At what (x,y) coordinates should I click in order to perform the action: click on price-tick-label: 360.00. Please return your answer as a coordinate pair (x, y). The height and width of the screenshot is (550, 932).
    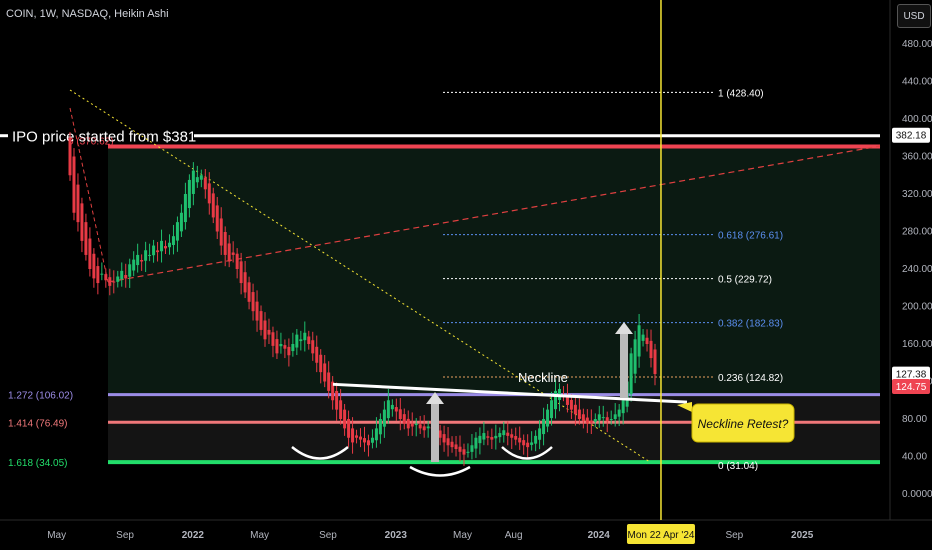
    Looking at the image, I should click on (917, 157).